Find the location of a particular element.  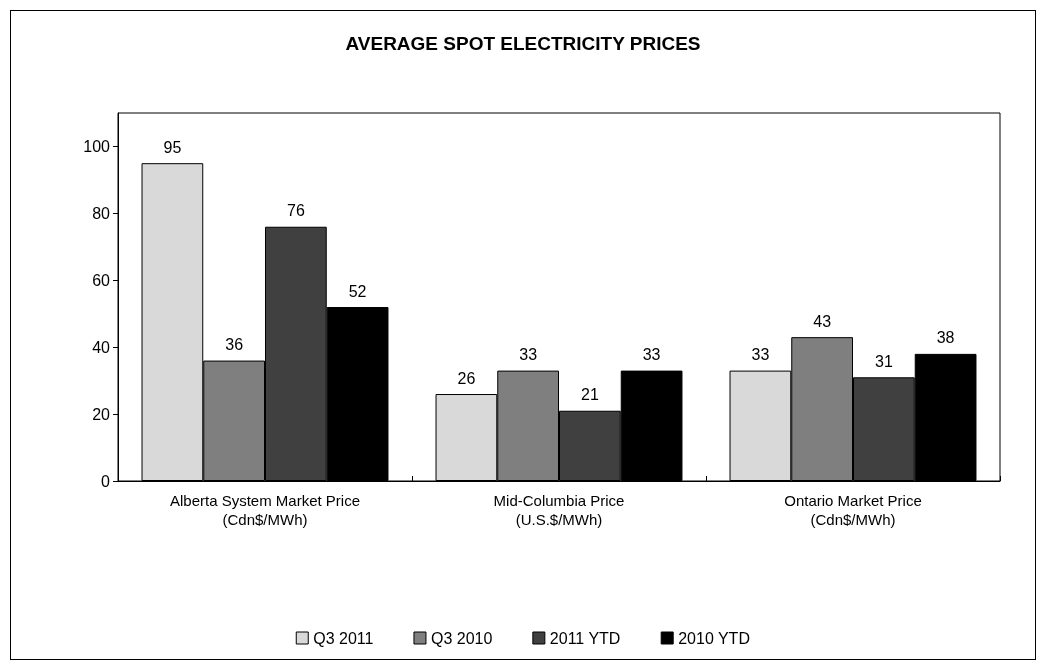

y-tick-label: 0 is located at coordinates (106, 481).